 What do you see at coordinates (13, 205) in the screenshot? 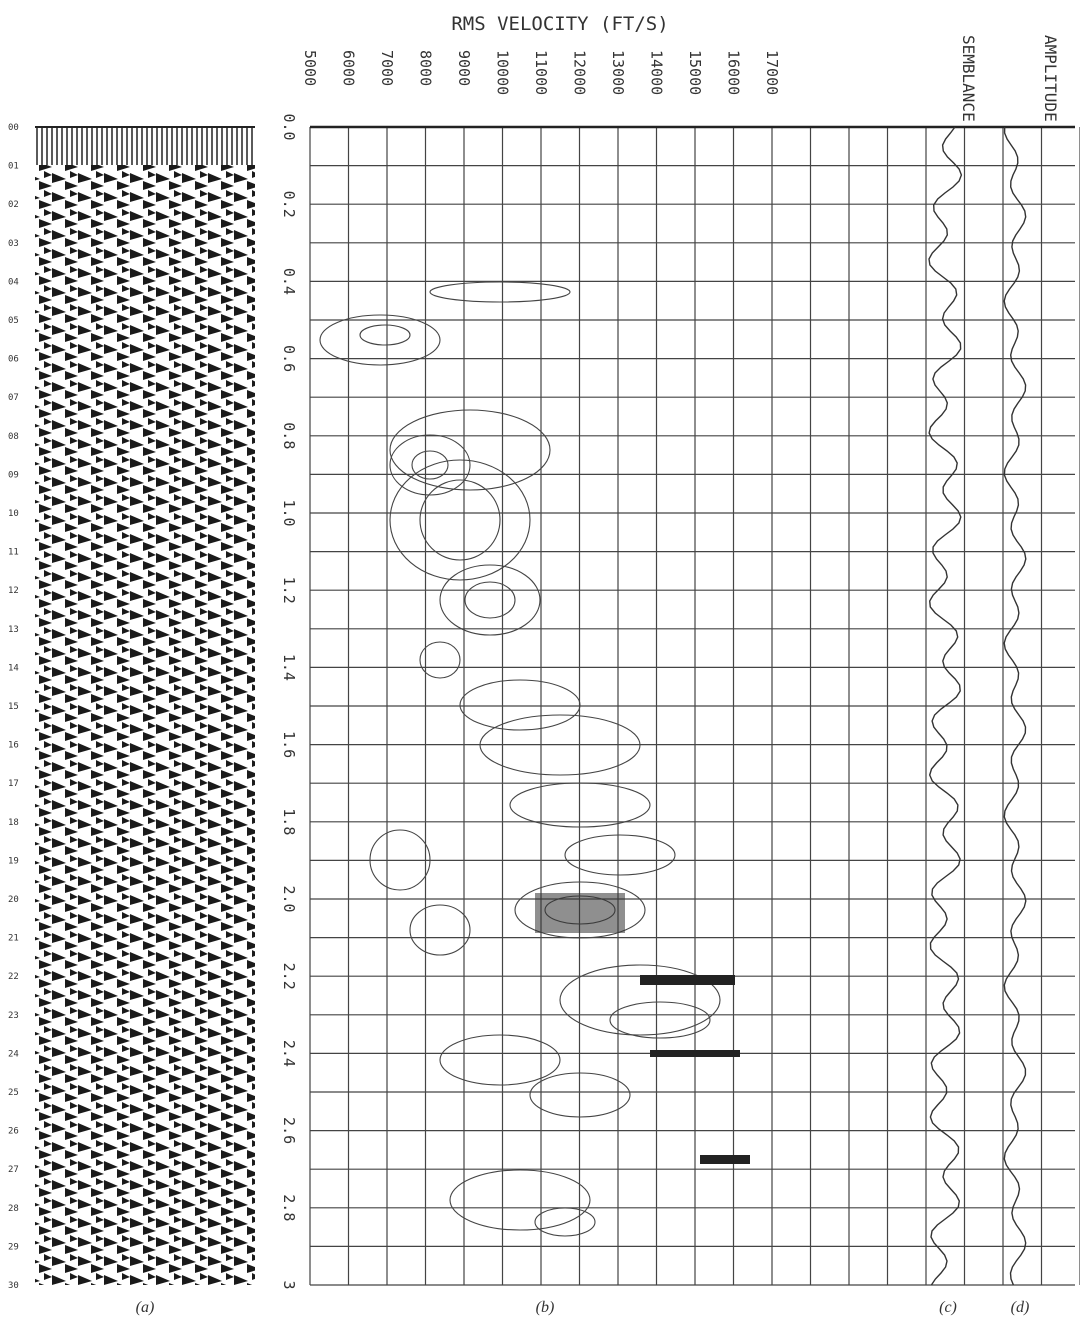
I see `trace-time-label: 02` at bounding box center [13, 205].